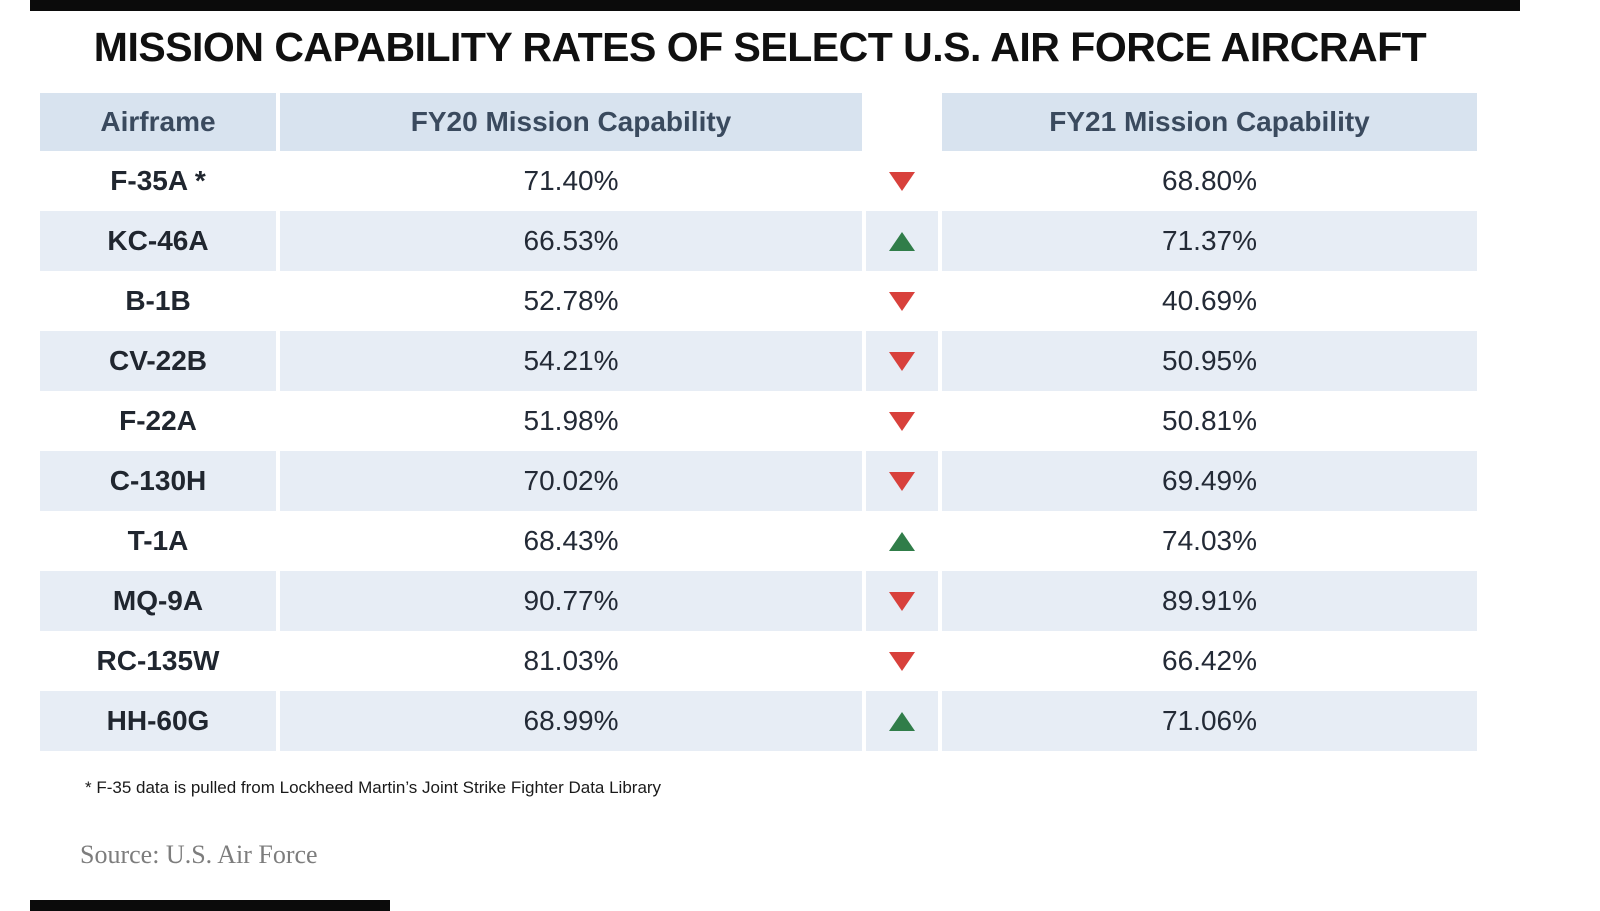 The height and width of the screenshot is (911, 1600). Describe the element at coordinates (1209, 601) in the screenshot. I see `fy21-cell: 89.91%` at that location.